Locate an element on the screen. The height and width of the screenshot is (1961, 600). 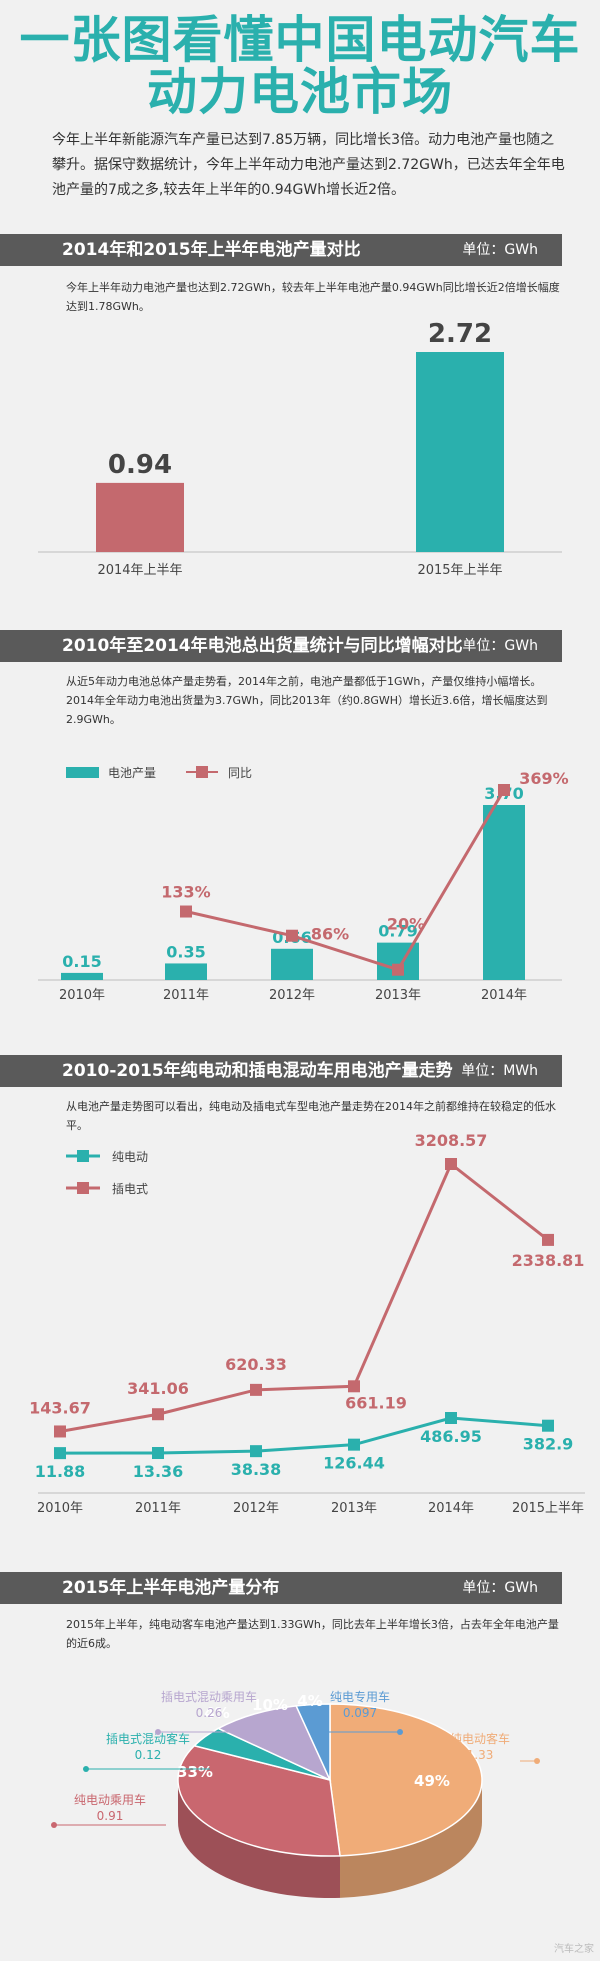
ev-label-4: 486.95 is located at coordinates (451, 1436).